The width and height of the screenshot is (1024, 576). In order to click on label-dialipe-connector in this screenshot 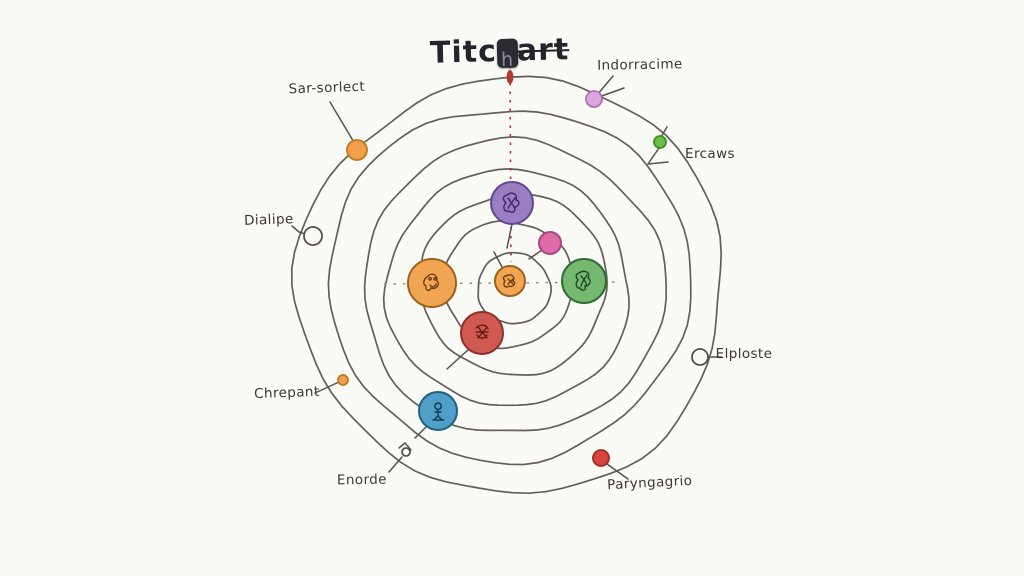, I will do `click(298, 230)`.